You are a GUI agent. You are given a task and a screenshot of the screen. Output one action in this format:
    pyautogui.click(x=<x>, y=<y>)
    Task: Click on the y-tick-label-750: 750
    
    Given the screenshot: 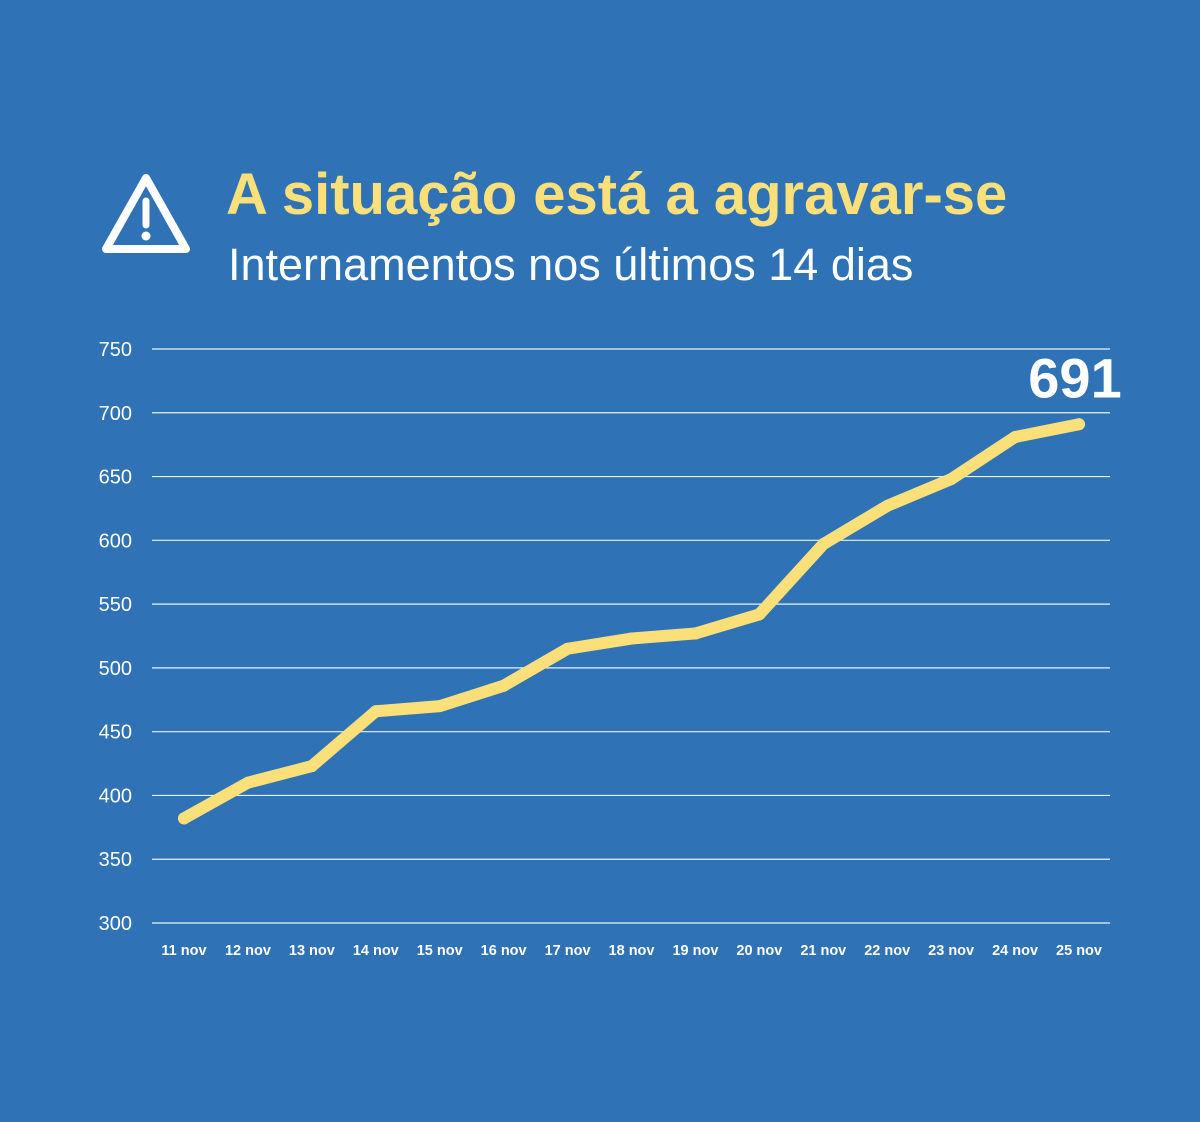 What is the action you would take?
    pyautogui.click(x=115, y=350)
    